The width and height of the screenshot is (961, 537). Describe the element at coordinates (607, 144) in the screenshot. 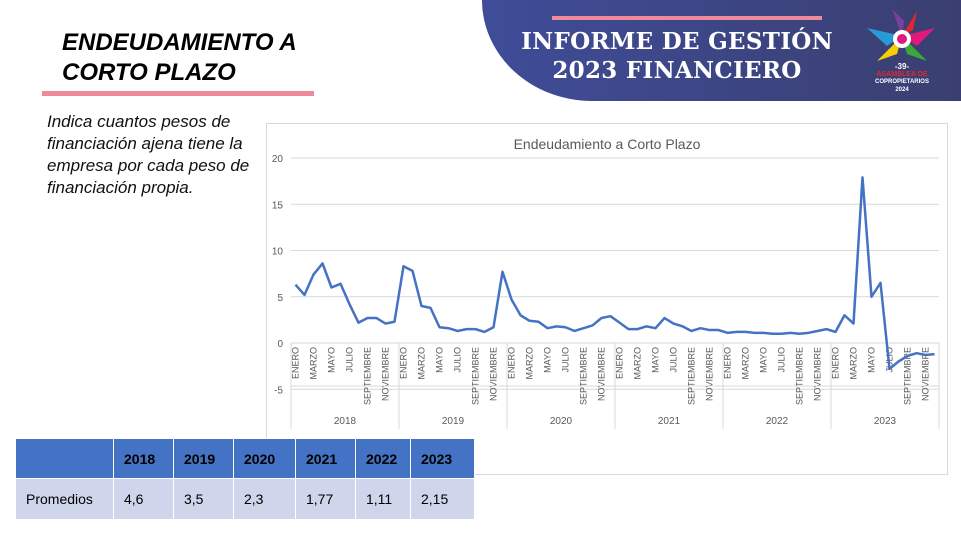

I see `chart-title: Endeudamiento a Corto Plazo` at that location.